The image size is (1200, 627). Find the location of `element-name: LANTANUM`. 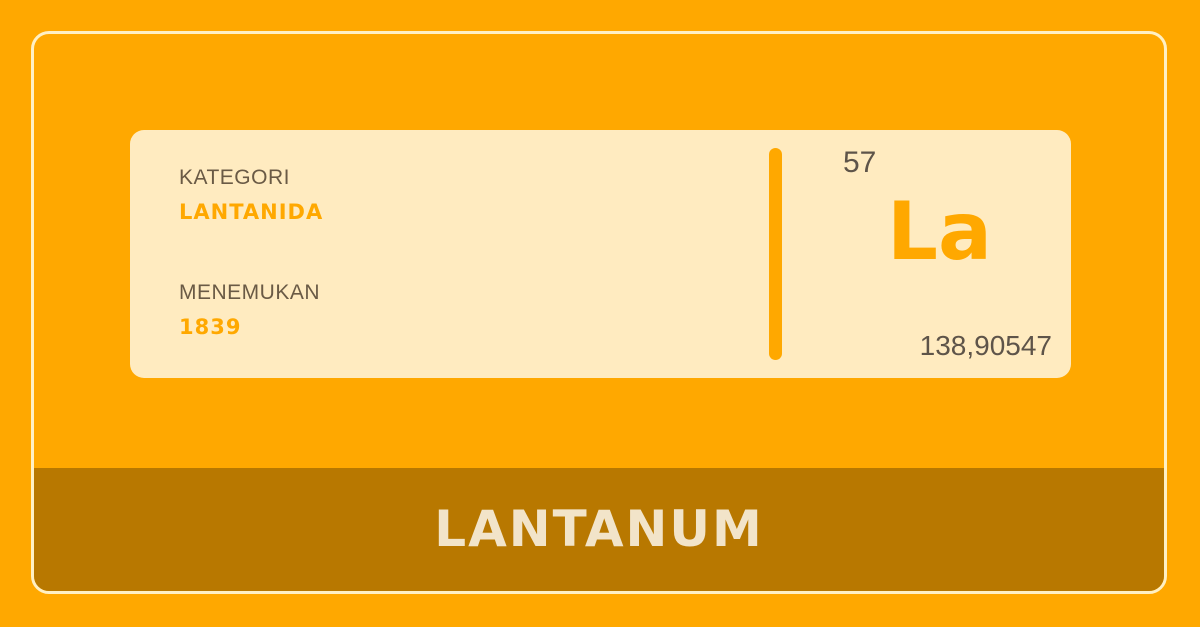

element-name: LANTANUM is located at coordinates (599, 529).